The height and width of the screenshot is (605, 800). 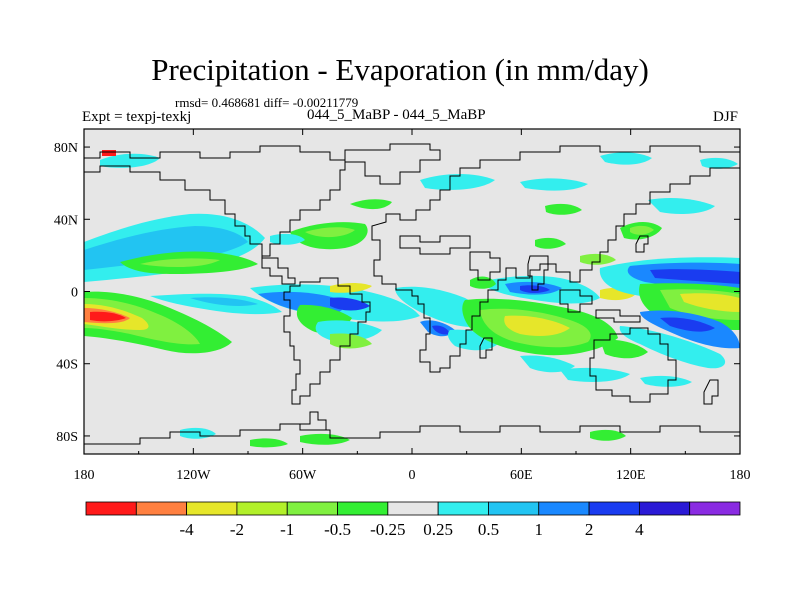 What do you see at coordinates (539, 529) in the screenshot?
I see `colorbar-label: 1` at bounding box center [539, 529].